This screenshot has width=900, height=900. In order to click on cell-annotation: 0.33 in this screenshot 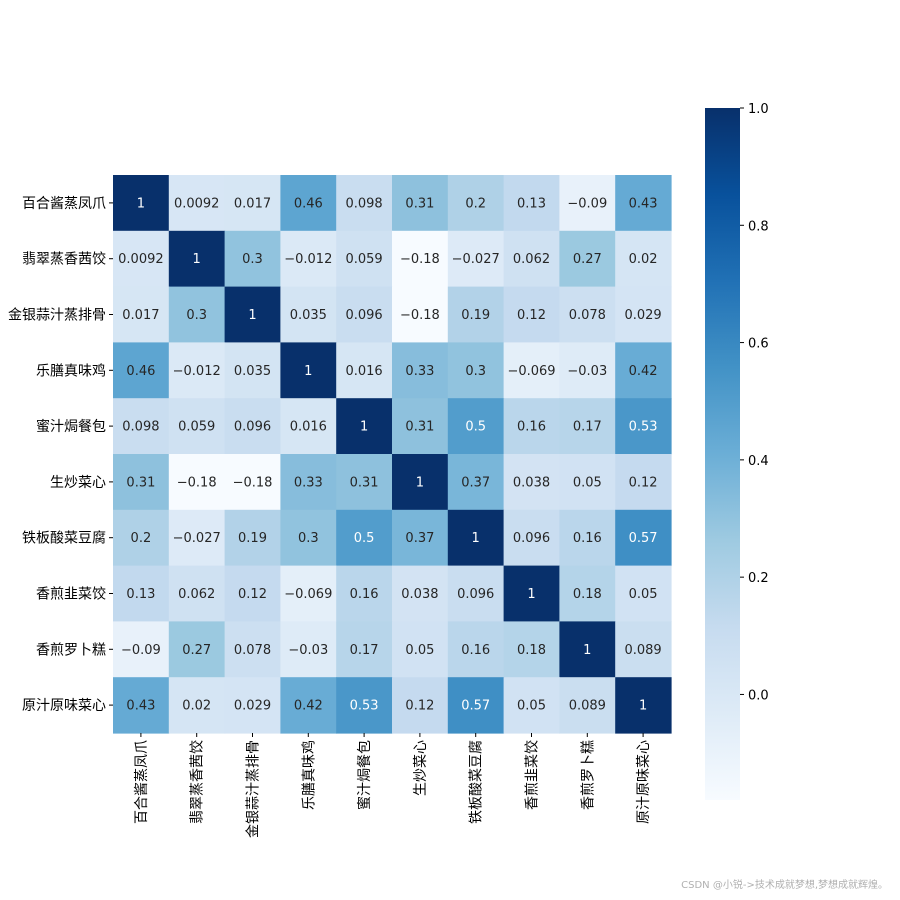, I will do `click(308, 482)`.